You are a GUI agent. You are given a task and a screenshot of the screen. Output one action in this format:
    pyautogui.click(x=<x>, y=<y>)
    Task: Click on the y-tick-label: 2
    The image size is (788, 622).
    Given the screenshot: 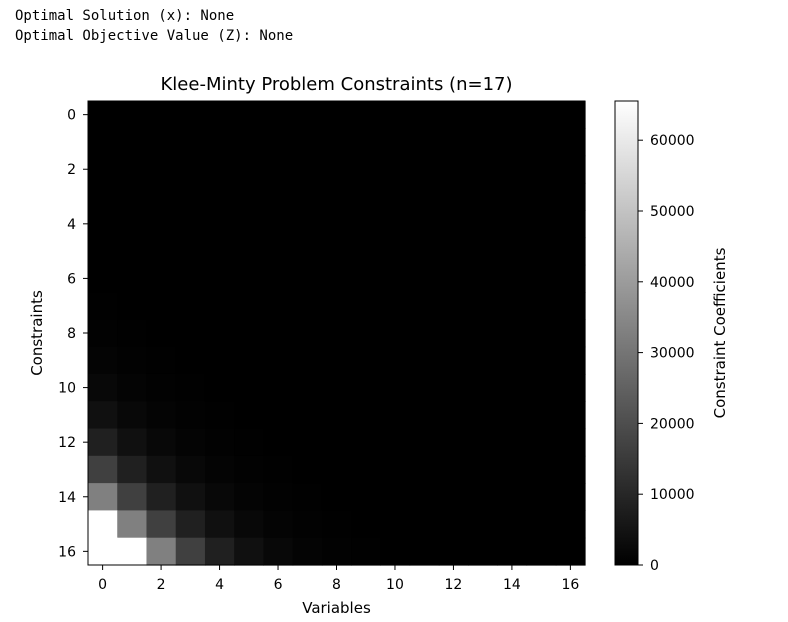 What is the action you would take?
    pyautogui.click(x=71, y=170)
    